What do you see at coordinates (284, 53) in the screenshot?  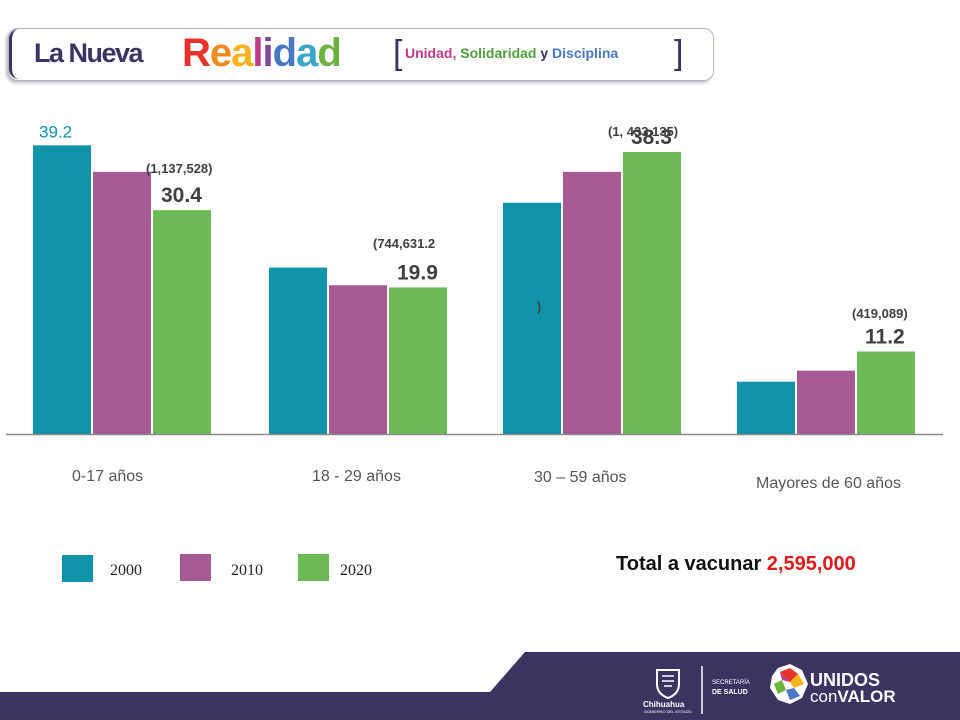 I see `brand-letter-5: d` at bounding box center [284, 53].